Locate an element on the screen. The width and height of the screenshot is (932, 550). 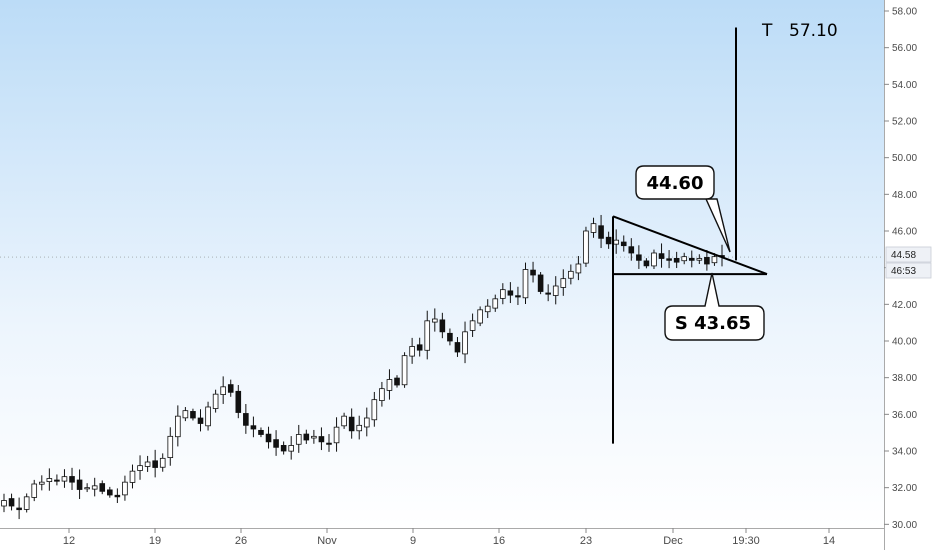
pattern-drawing is located at coordinates (690, 235).